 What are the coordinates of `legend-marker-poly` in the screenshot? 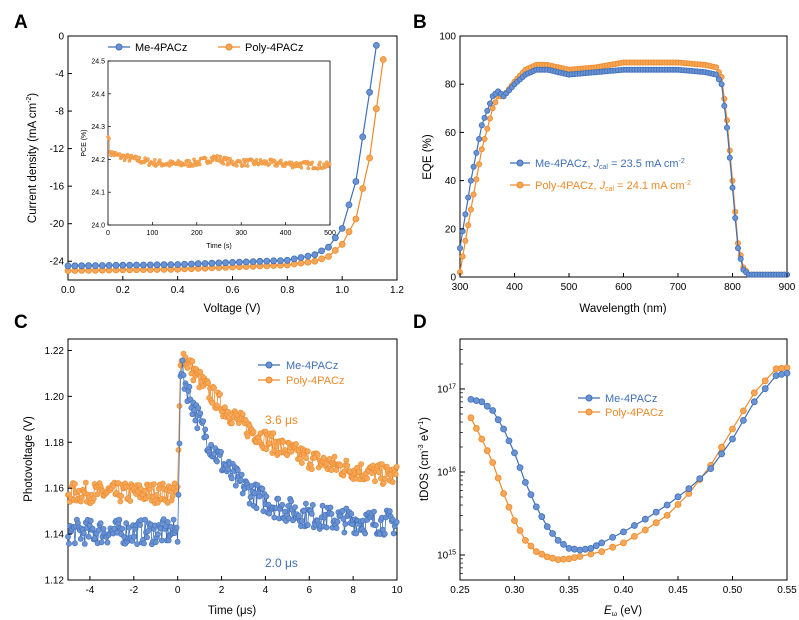 It's located at (229, 47).